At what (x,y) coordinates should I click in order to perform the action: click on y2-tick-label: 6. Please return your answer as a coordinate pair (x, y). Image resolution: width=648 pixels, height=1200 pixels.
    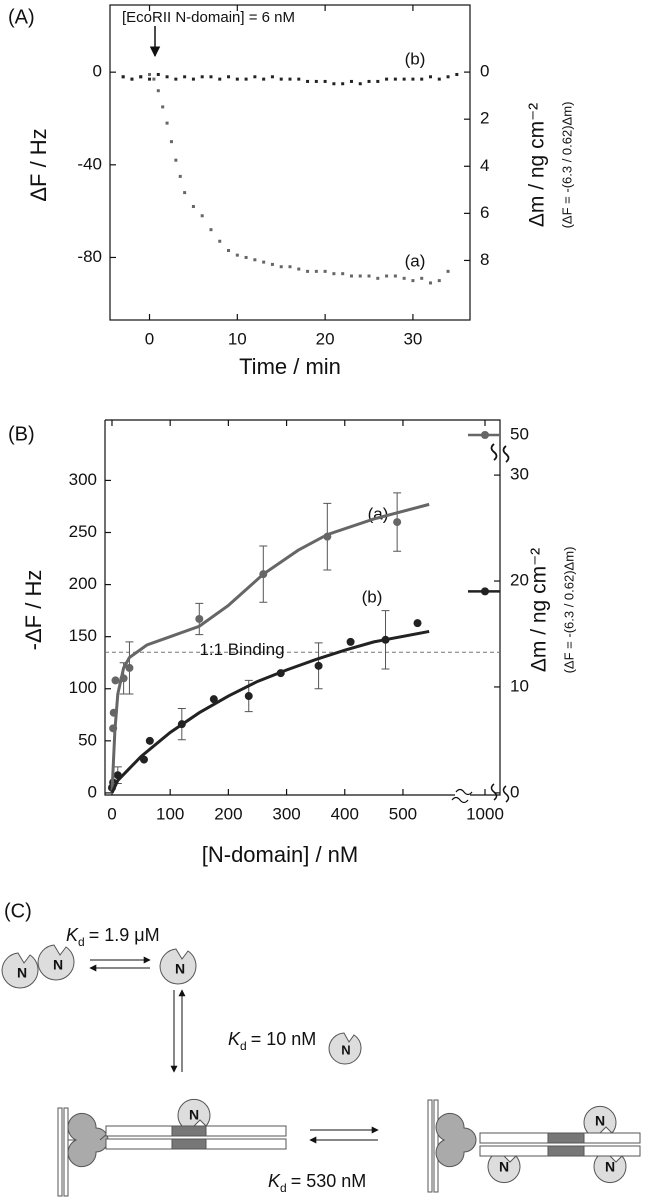
    Looking at the image, I should click on (484, 212).